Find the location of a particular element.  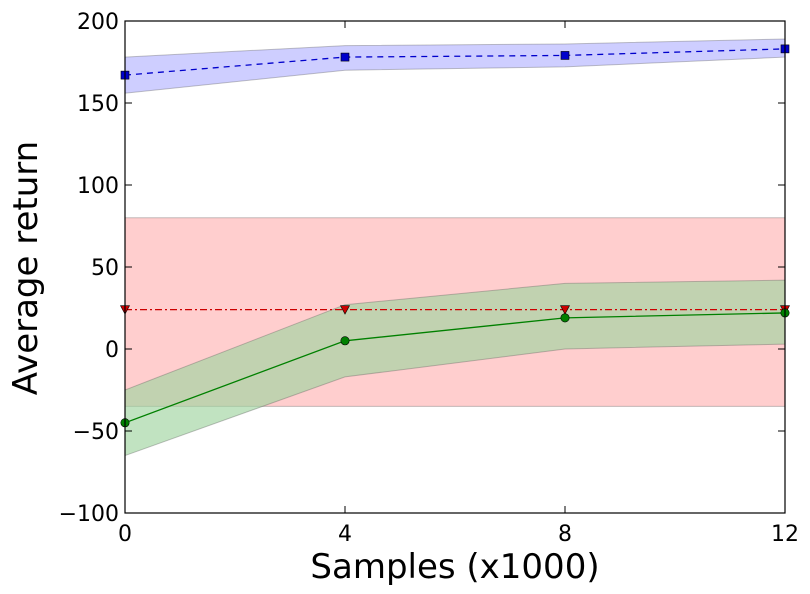

y-tick-label: 100 is located at coordinates (98, 186).